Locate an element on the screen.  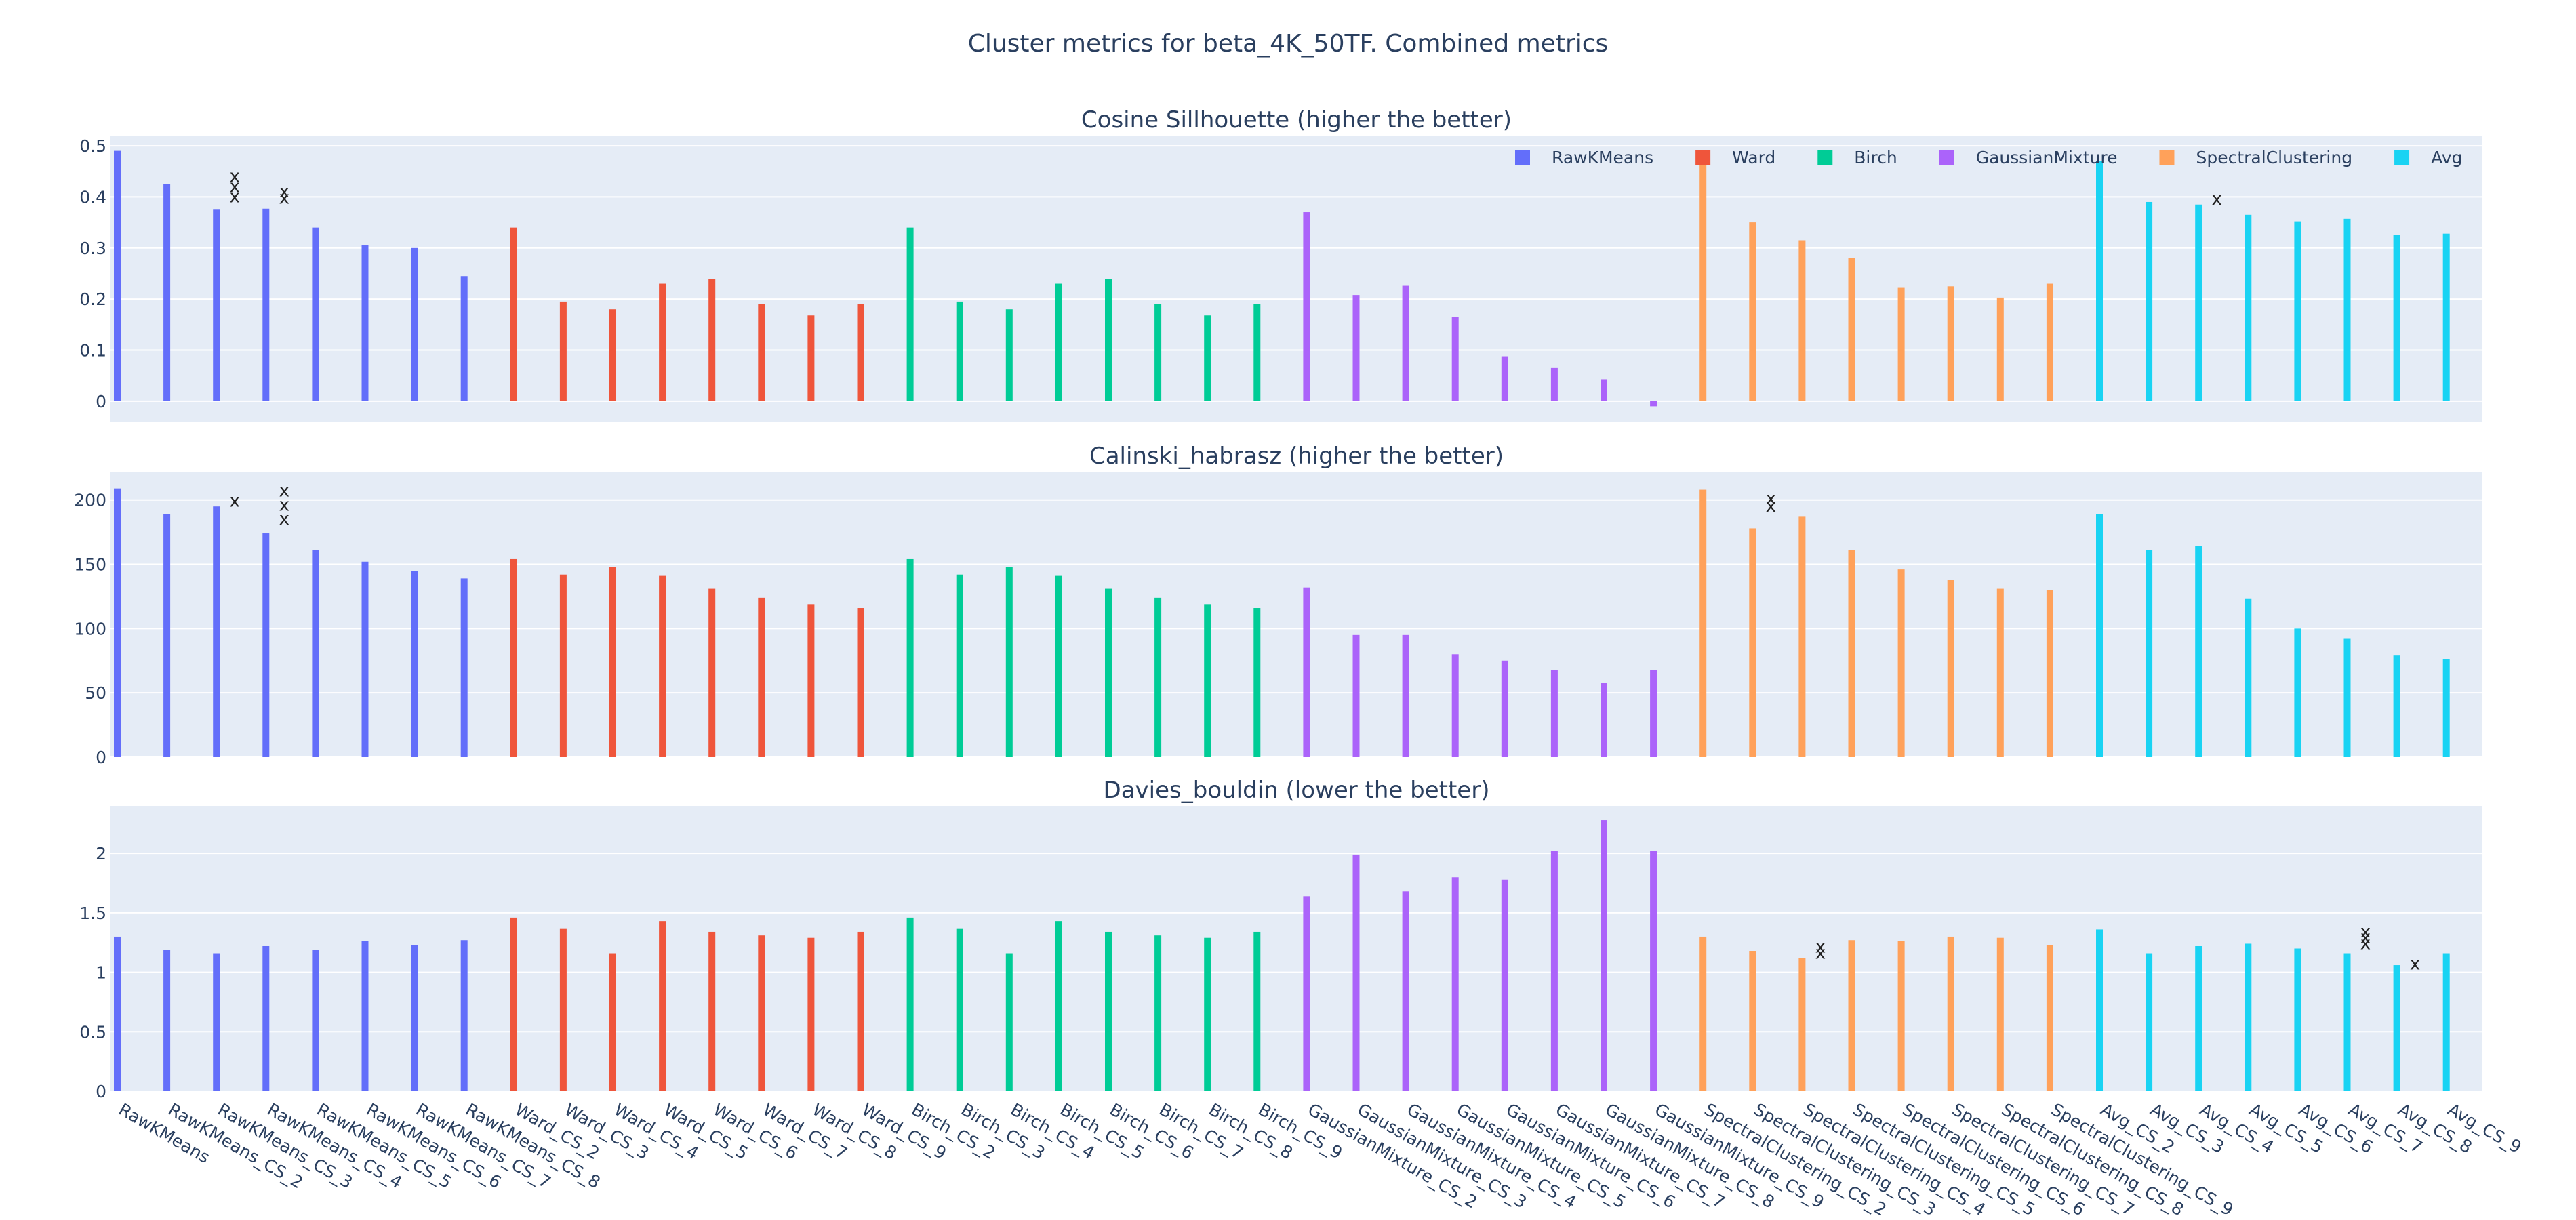
legend-item-GaussianMixture: GaussianMixture is located at coordinates (2028, 157).